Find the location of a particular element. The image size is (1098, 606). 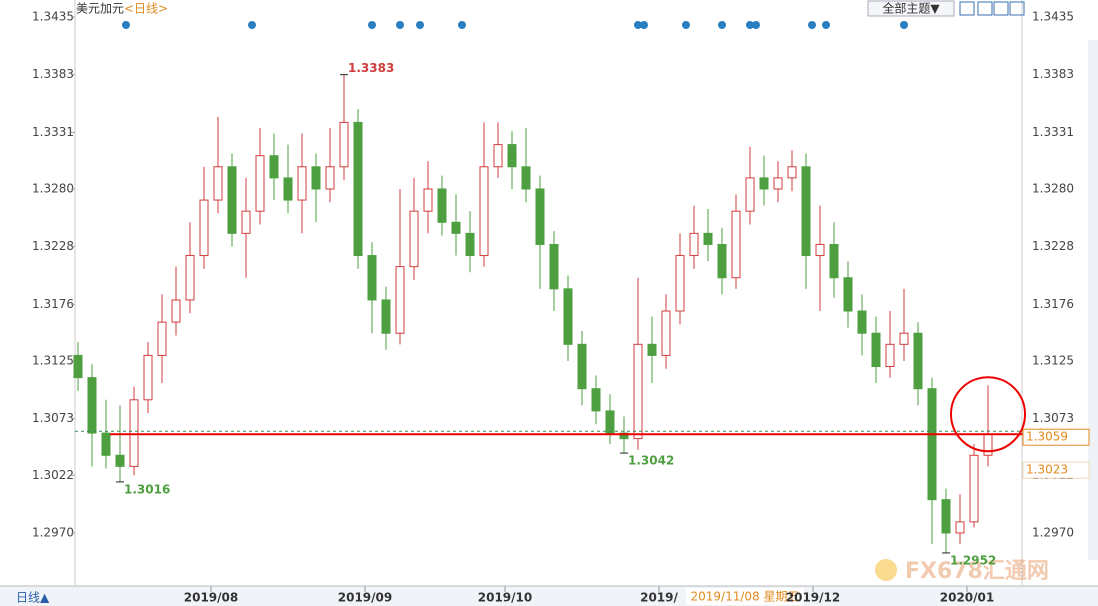

price-label: 1.3059 is located at coordinates (1047, 437).